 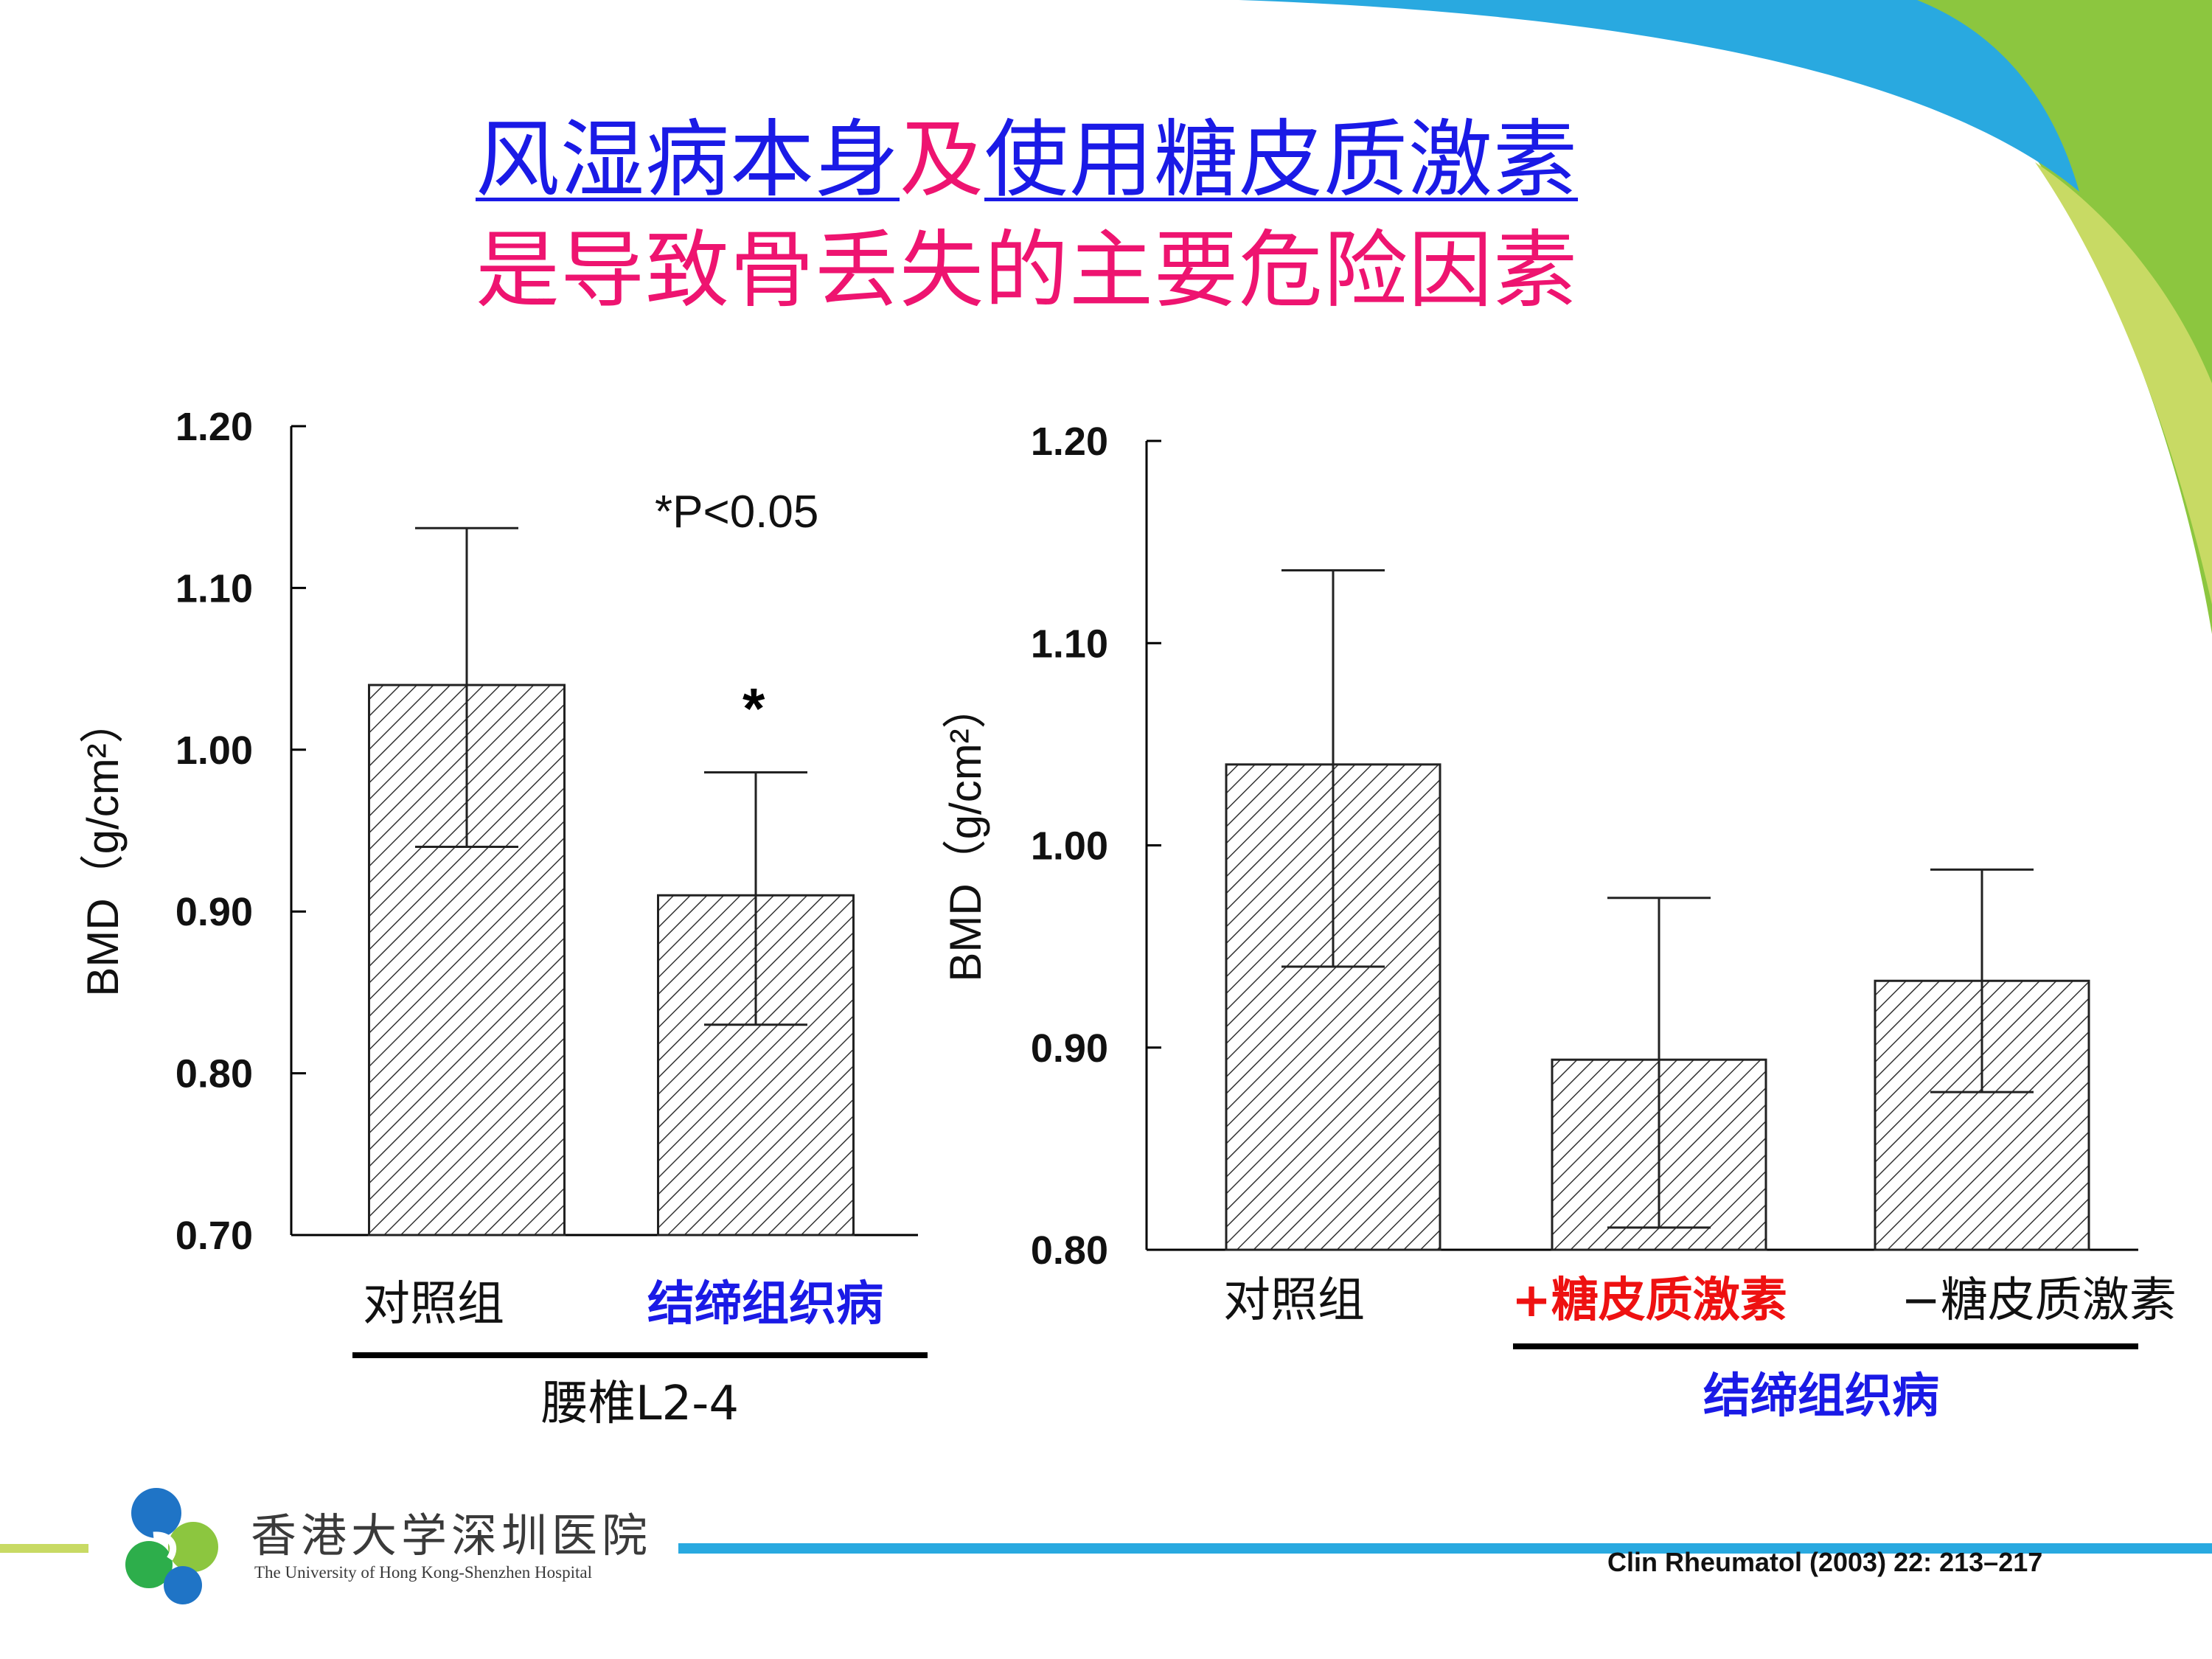 I want to click on citation: Clin Rheumatol (2003) 22: 213–217, so click(x=1825, y=1562).